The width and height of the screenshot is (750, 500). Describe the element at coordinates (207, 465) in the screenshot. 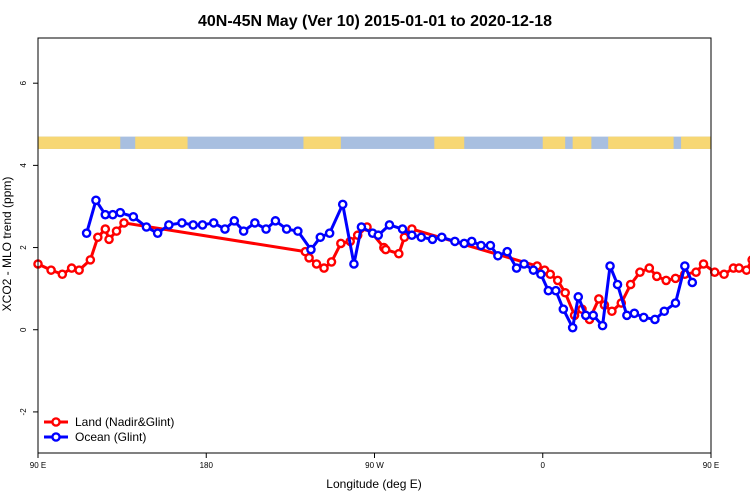

I see `x-tick-label: 180` at that location.